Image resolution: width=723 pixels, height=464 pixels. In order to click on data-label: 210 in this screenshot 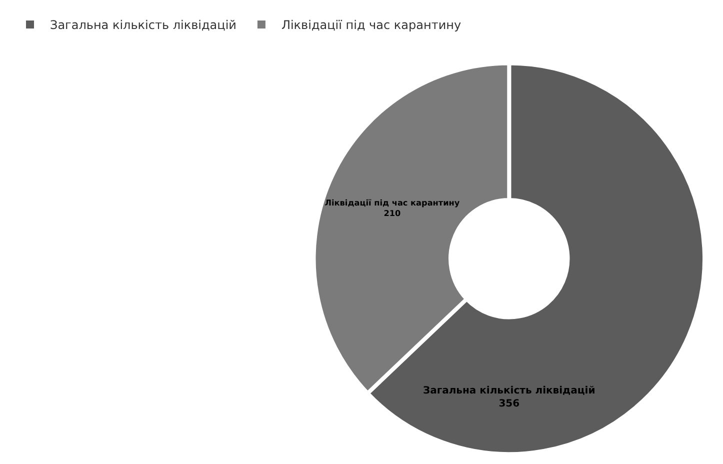, I will do `click(393, 213)`.